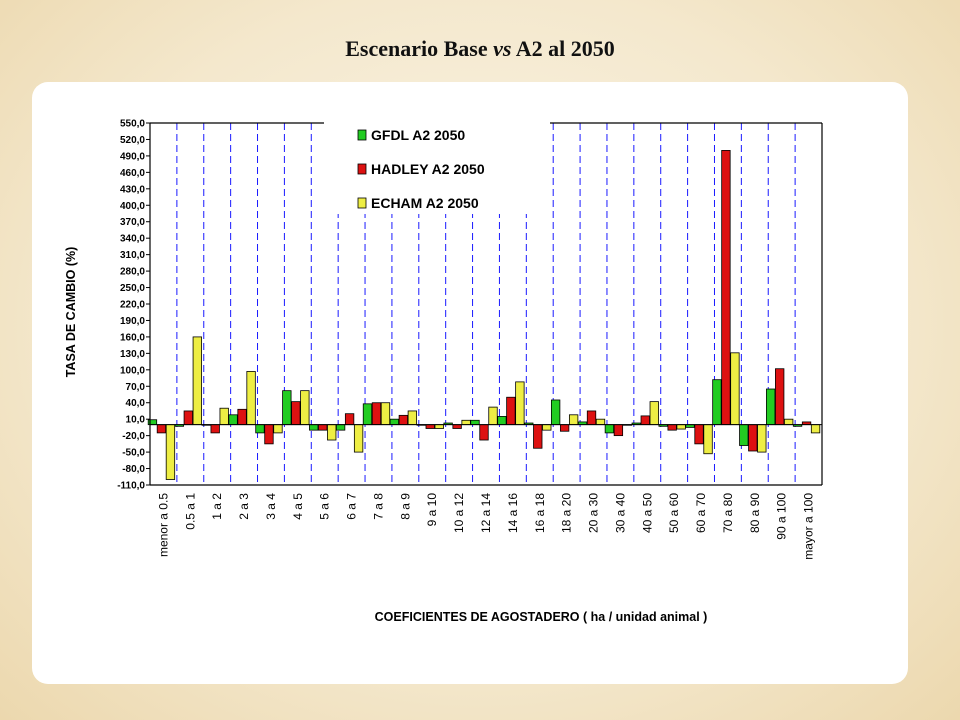 The height and width of the screenshot is (720, 960). I want to click on x-tick-label: 60 a 70, so click(701, 513).